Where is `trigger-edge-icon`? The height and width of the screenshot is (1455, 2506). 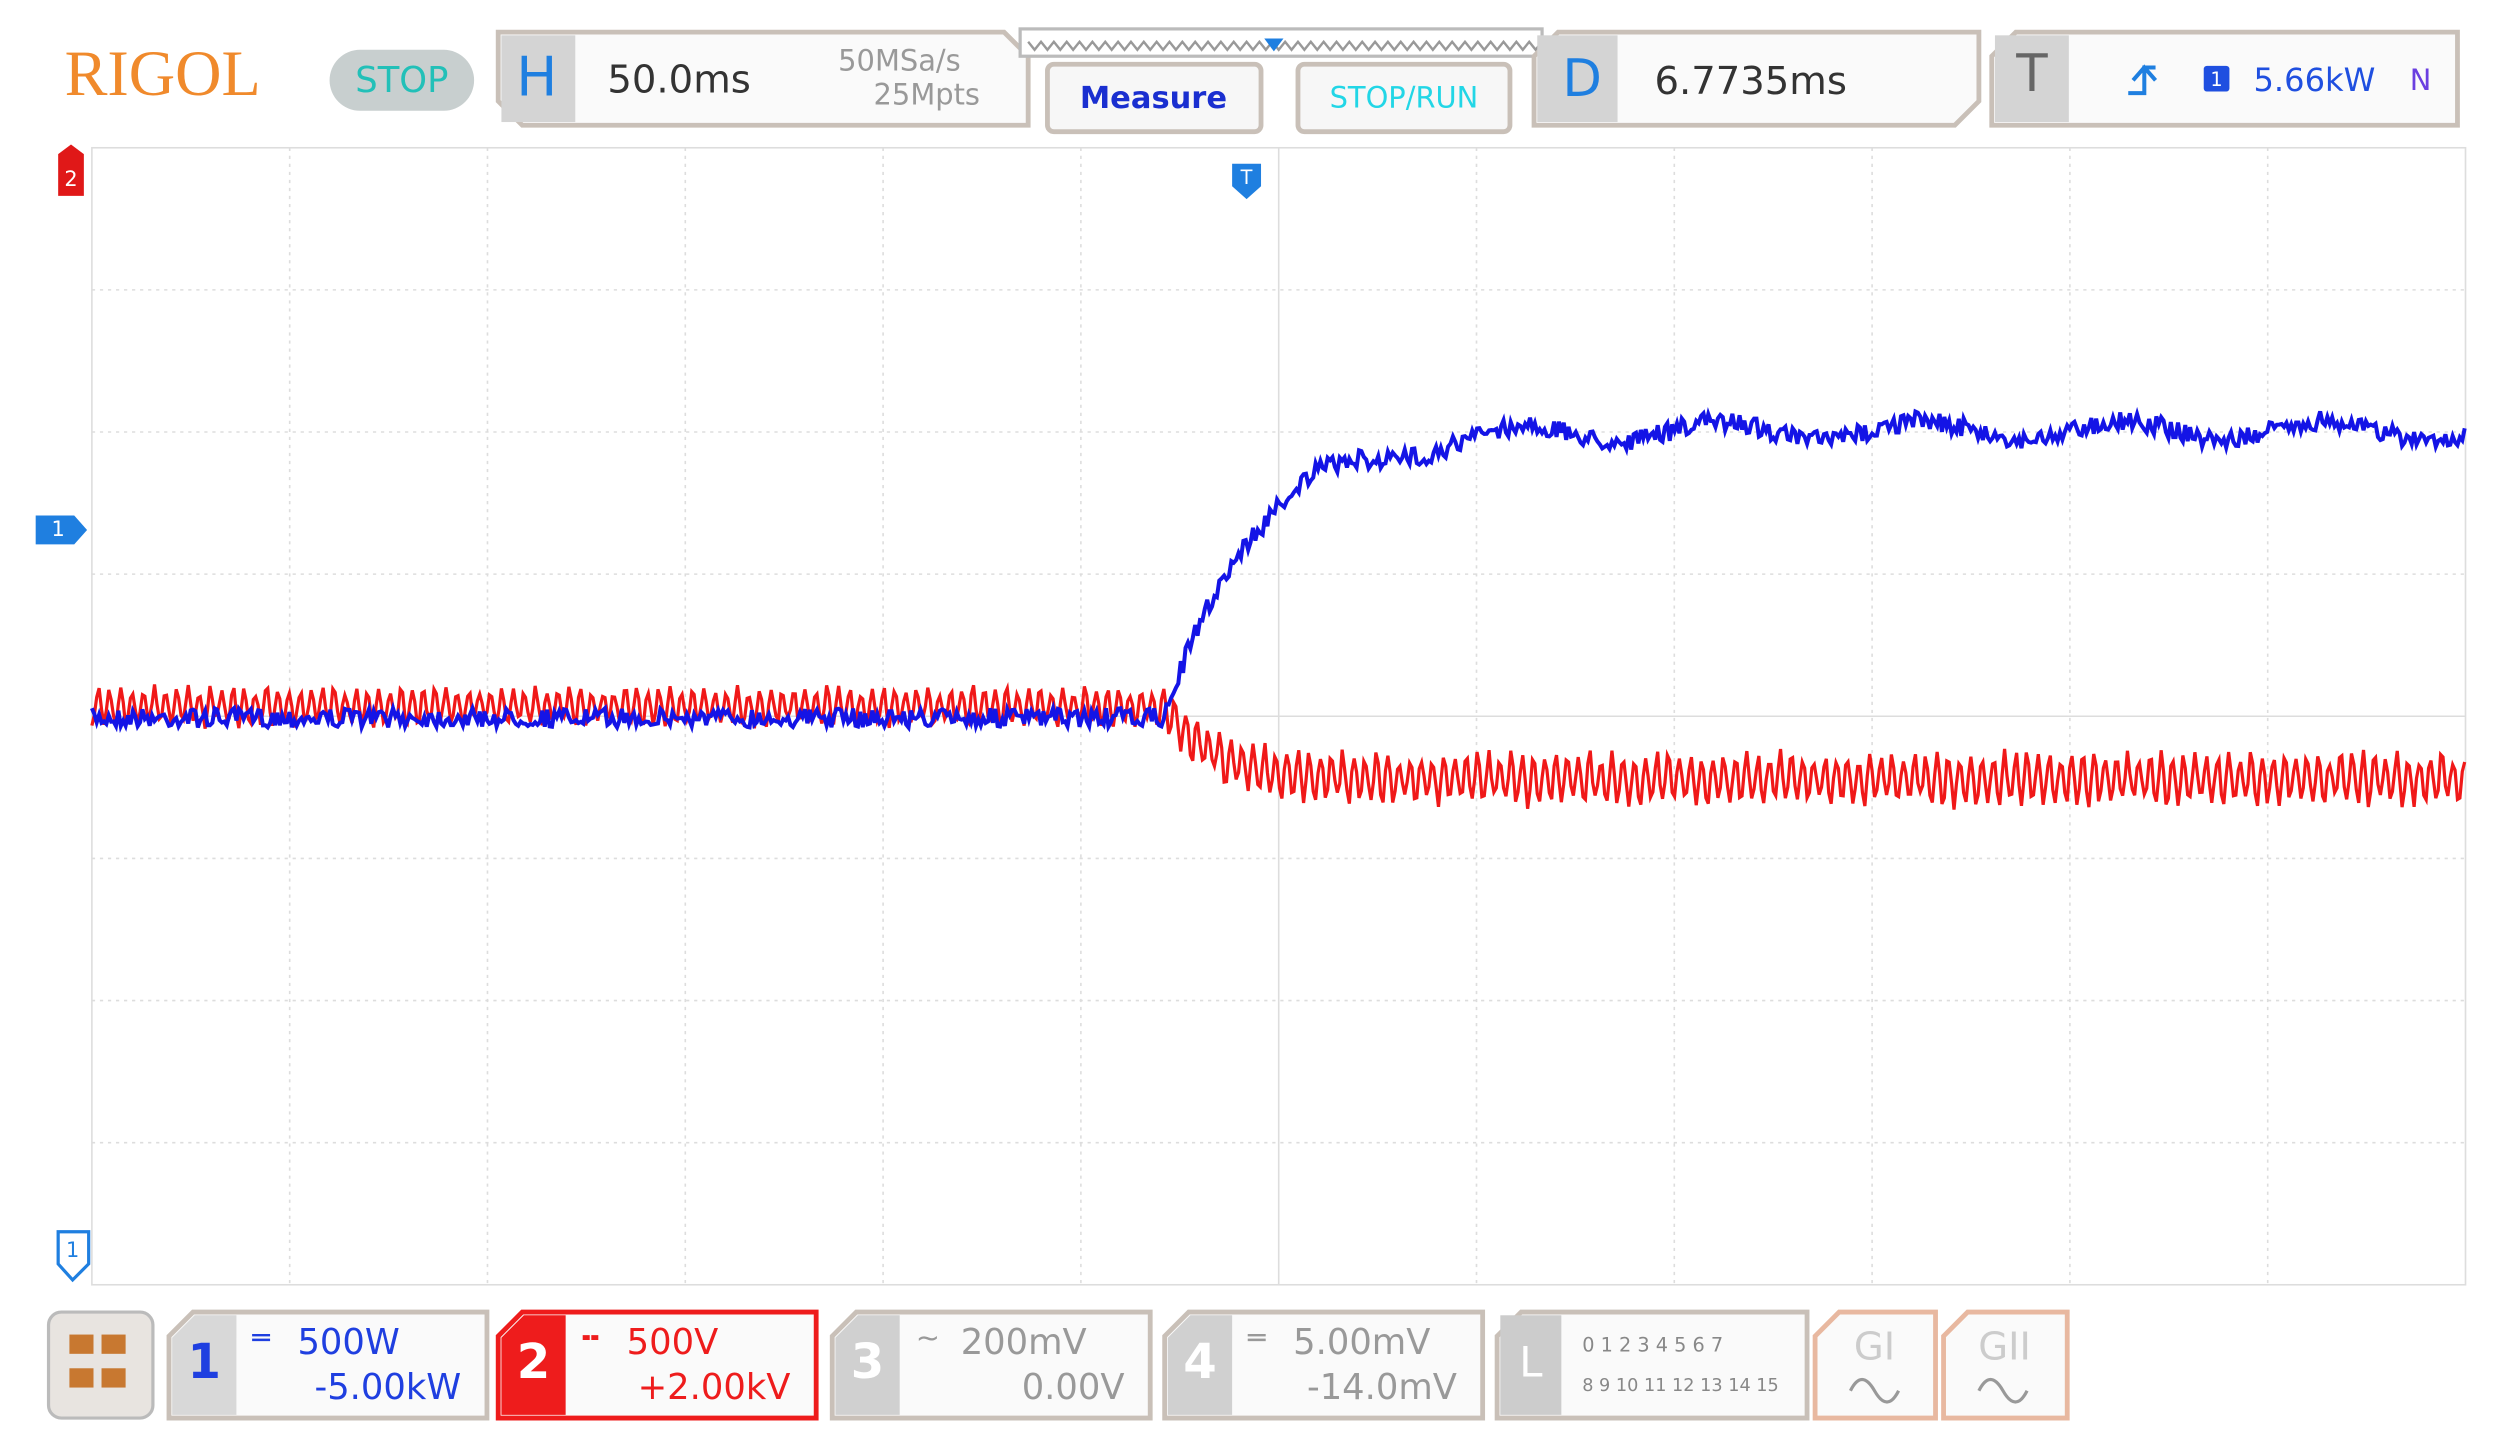 trigger-edge-icon is located at coordinates (2143, 80).